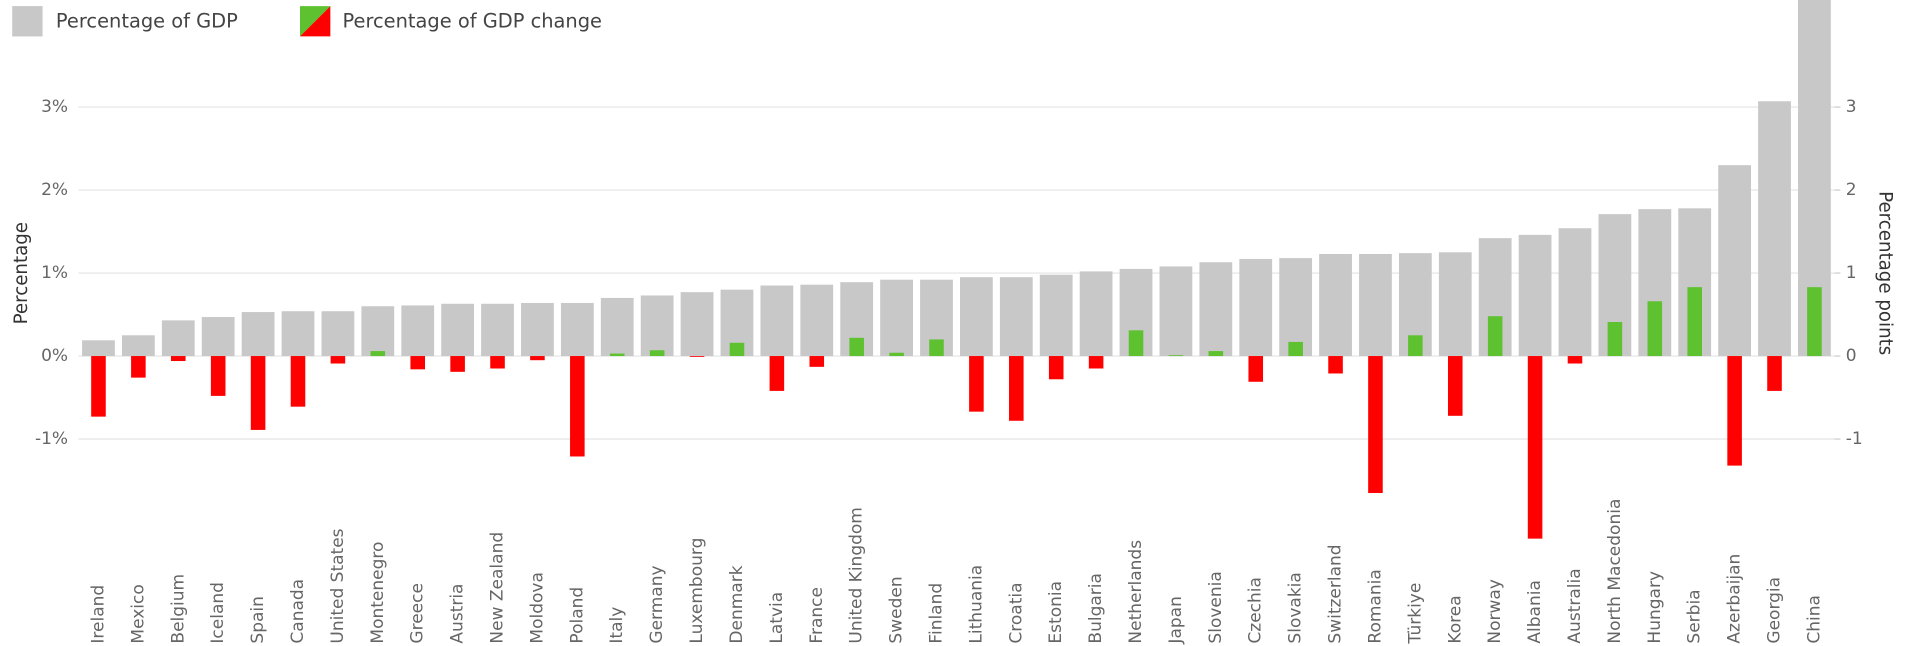 Image resolution: width=1909 pixels, height=646 pixels. Describe the element at coordinates (737, 604) in the screenshot. I see `x-tick-label: Denmark` at that location.